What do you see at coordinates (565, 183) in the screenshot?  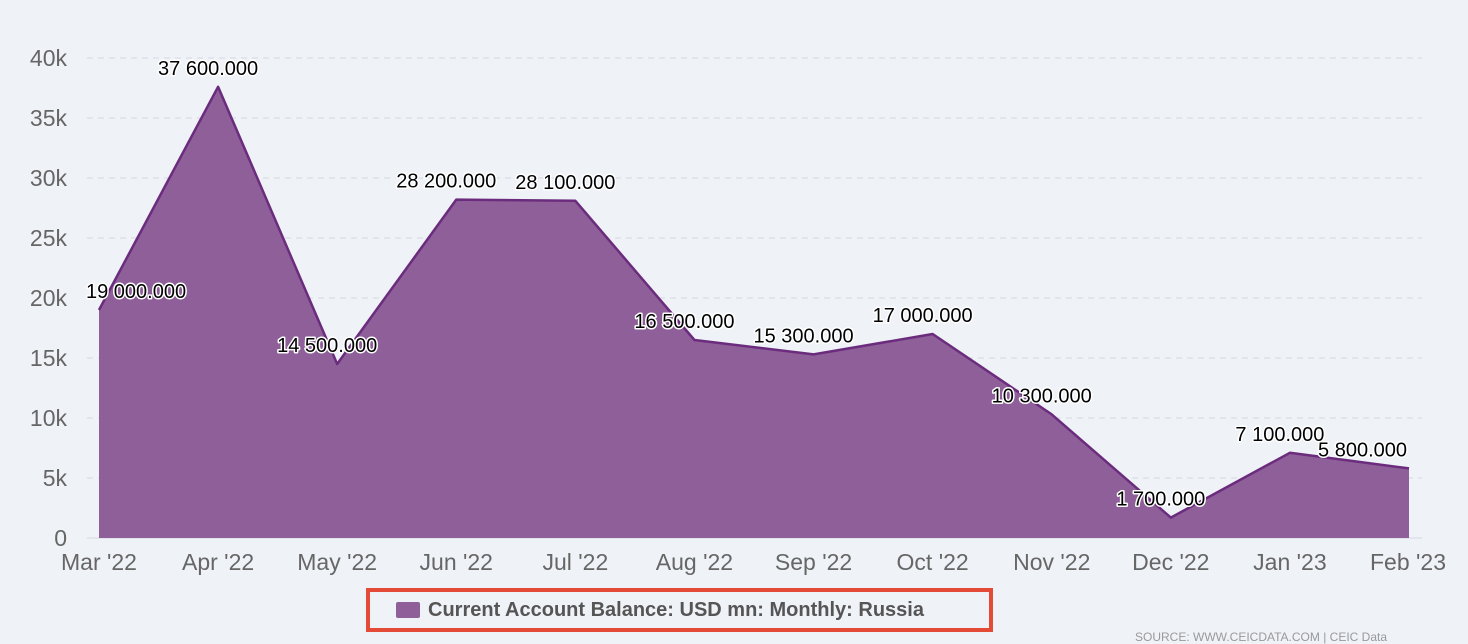 I see `data-label: 28 100.000` at bounding box center [565, 183].